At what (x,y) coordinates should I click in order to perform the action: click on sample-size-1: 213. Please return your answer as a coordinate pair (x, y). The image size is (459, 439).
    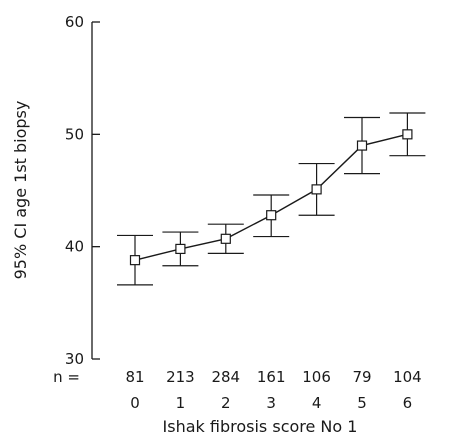
    Looking at the image, I should click on (180, 377).